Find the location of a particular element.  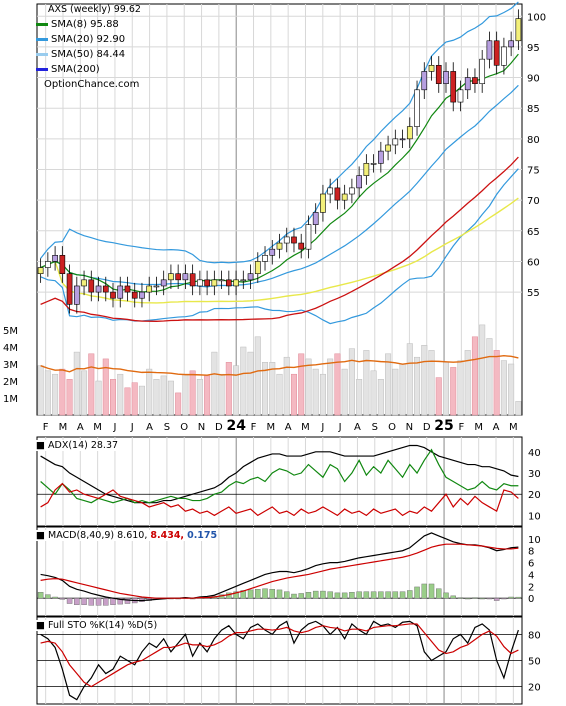

volume-tick-label: 4M is located at coordinates (10, 348).